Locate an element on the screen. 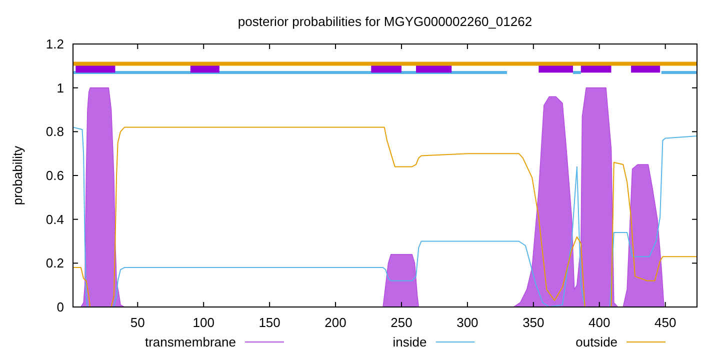  y-tick-label: 1 is located at coordinates (60, 88).